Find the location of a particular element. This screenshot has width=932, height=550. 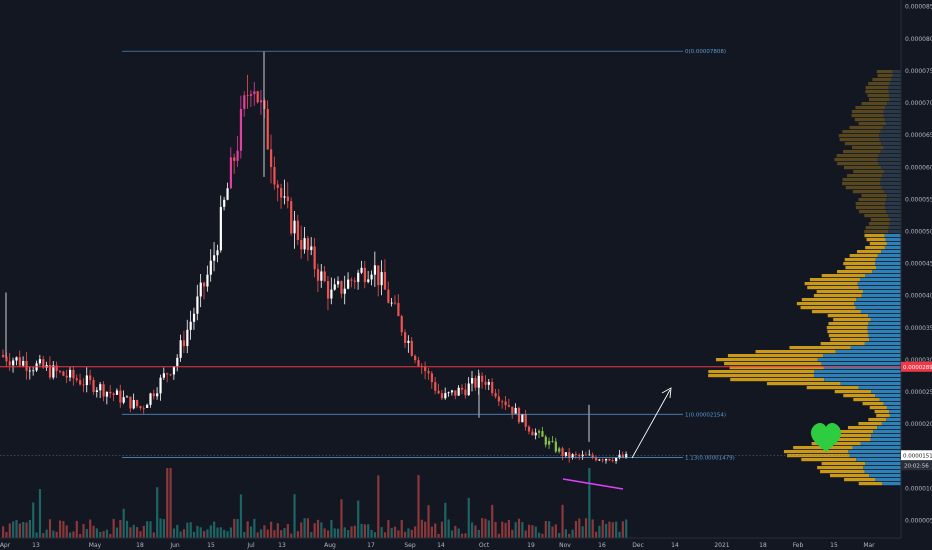

horizontal-line-price-label: 0.00002894 is located at coordinates (917, 368).